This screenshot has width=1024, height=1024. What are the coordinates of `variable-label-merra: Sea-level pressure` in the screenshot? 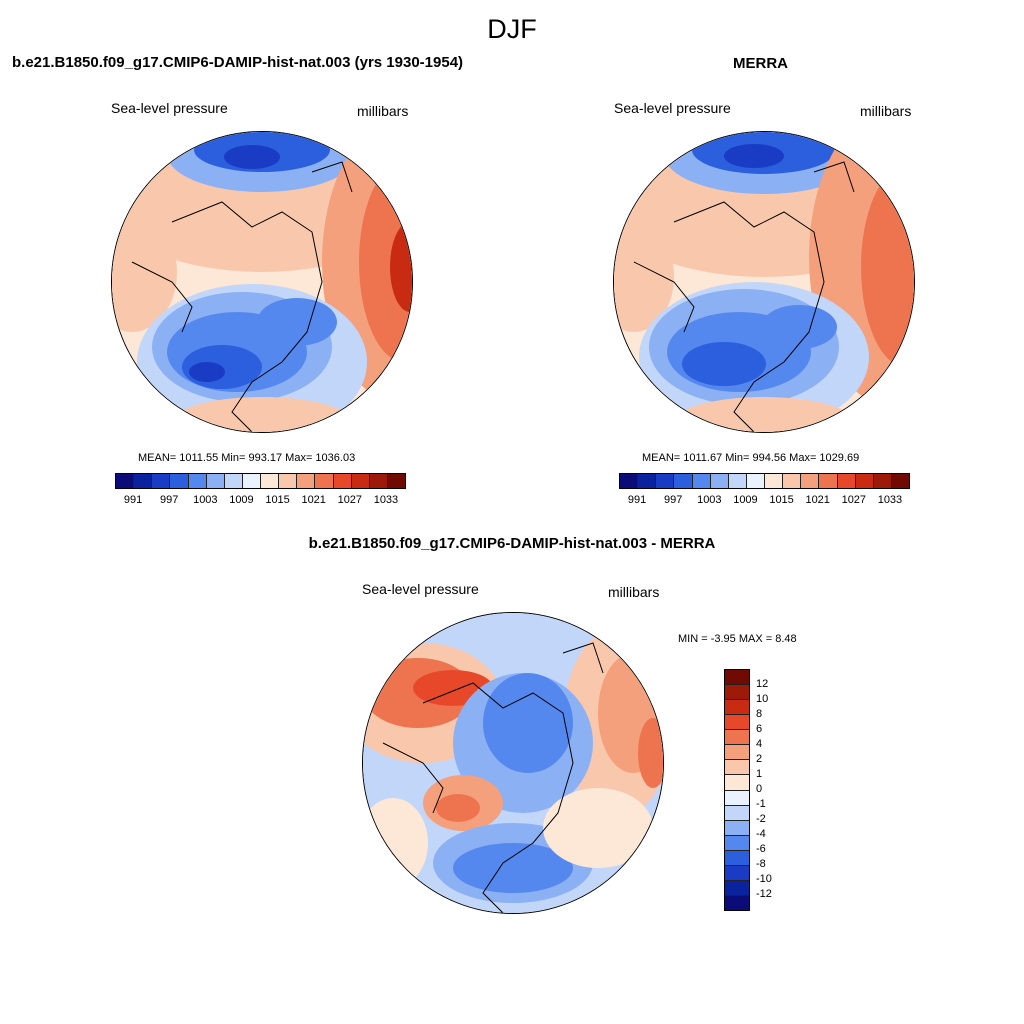 It's located at (672, 108).